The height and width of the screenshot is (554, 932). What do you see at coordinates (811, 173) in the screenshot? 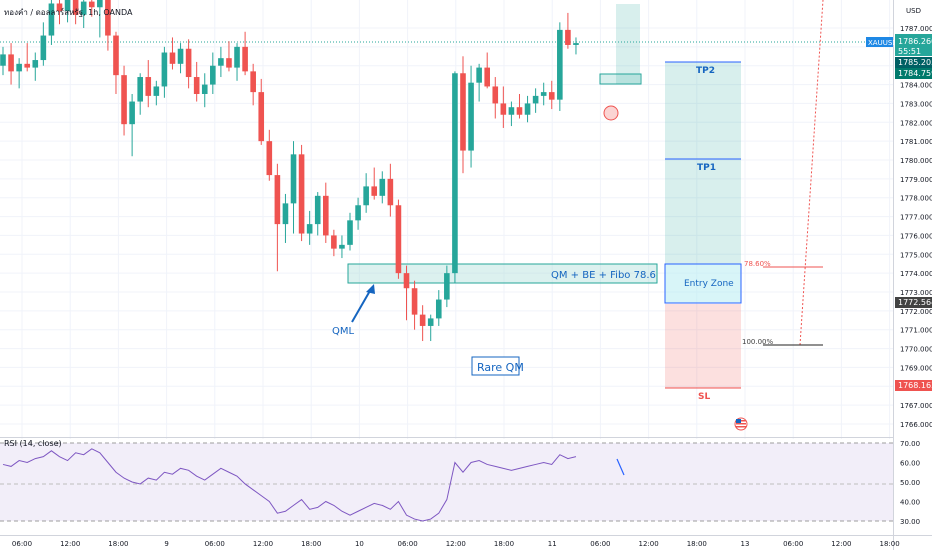
I see `fib-trend-line` at bounding box center [811, 173].